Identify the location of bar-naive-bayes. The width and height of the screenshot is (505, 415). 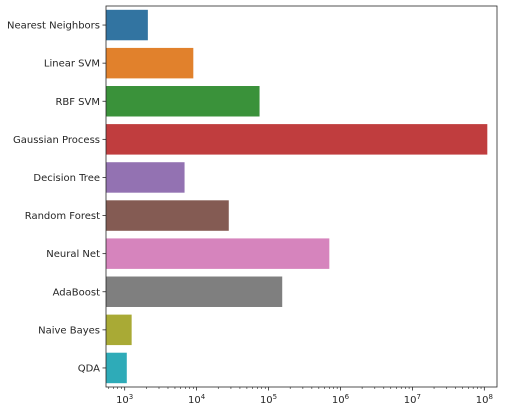
(119, 330).